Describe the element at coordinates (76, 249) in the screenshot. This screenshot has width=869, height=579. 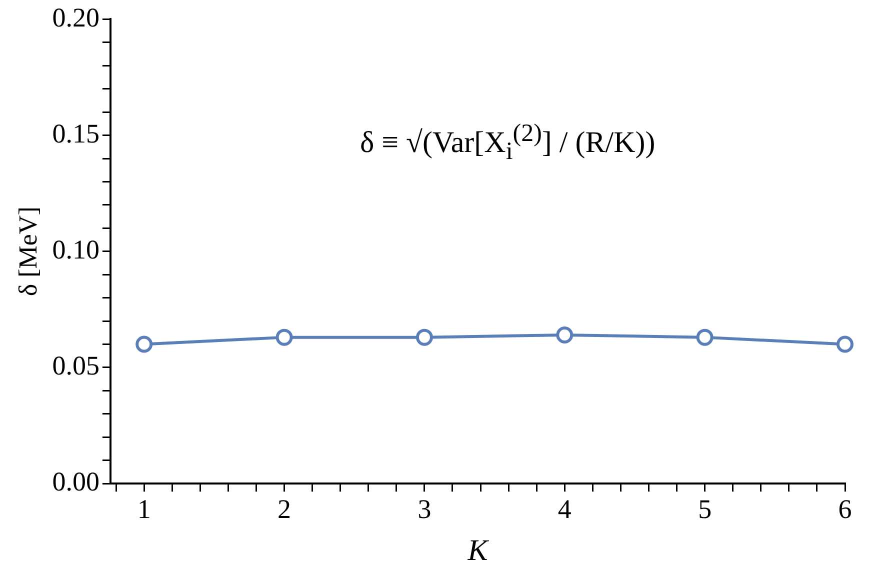
I see `y-tick-label: 0.10` at that location.